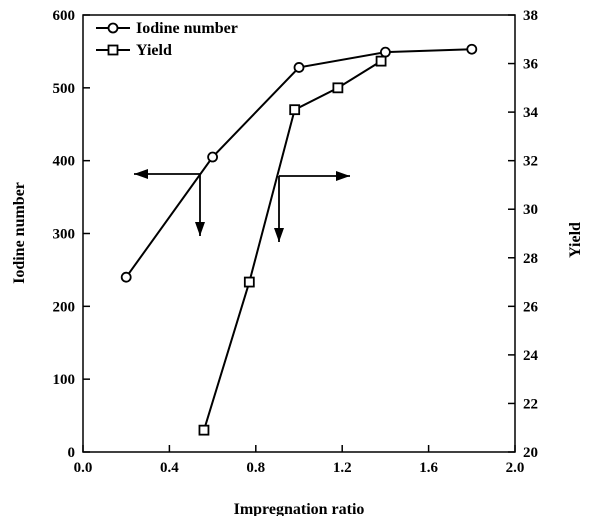 The width and height of the screenshot is (589, 516). I want to click on legend-marker-yield, so click(113, 50).